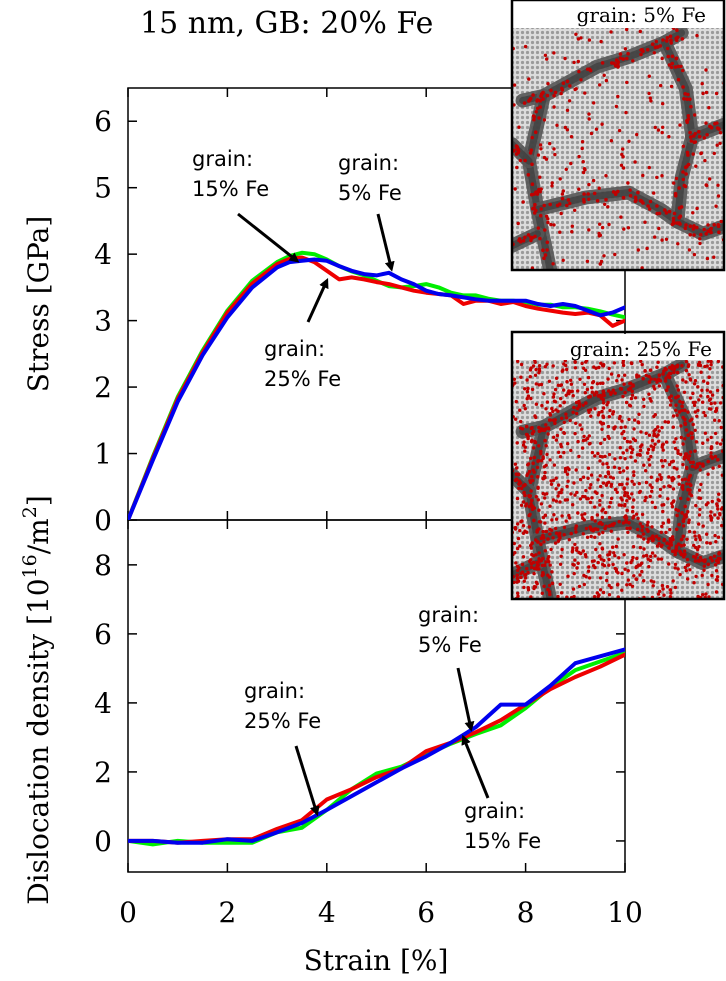 The height and width of the screenshot is (981, 726). I want to click on xtick-label: 0, so click(128, 912).